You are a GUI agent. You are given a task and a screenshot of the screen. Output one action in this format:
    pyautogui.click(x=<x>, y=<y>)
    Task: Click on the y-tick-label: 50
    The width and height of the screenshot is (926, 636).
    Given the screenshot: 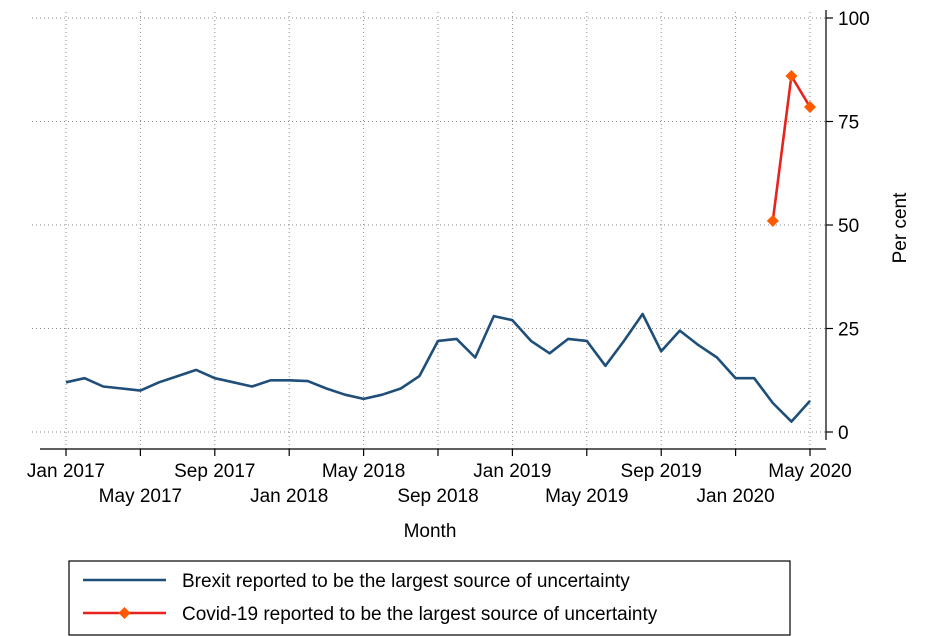 What is the action you would take?
    pyautogui.click(x=848, y=226)
    